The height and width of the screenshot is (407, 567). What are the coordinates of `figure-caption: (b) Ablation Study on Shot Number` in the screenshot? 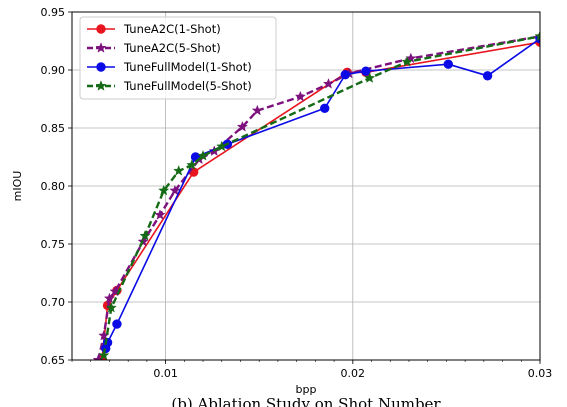 It's located at (306, 401).